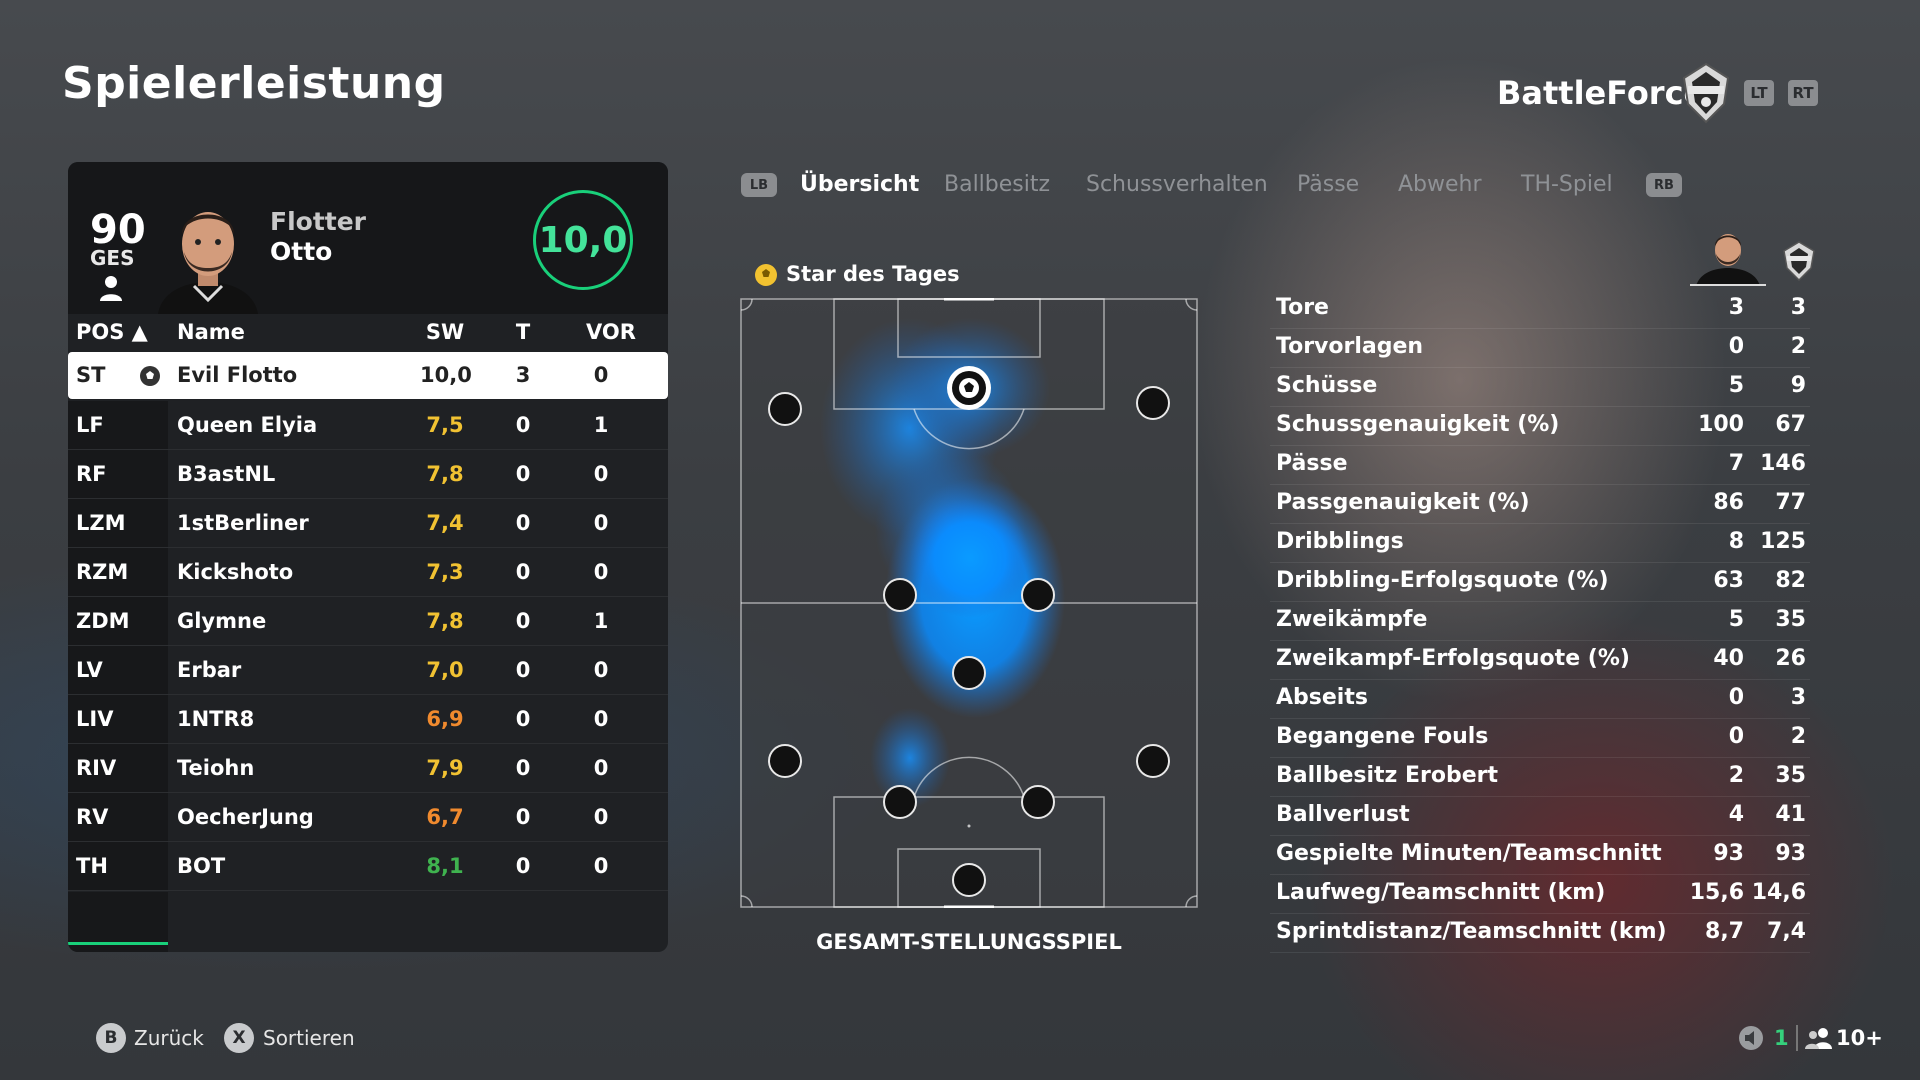 This screenshot has width=1920, height=1080. What do you see at coordinates (1350, 346) in the screenshot?
I see `stat-label: Torvorlagen` at bounding box center [1350, 346].